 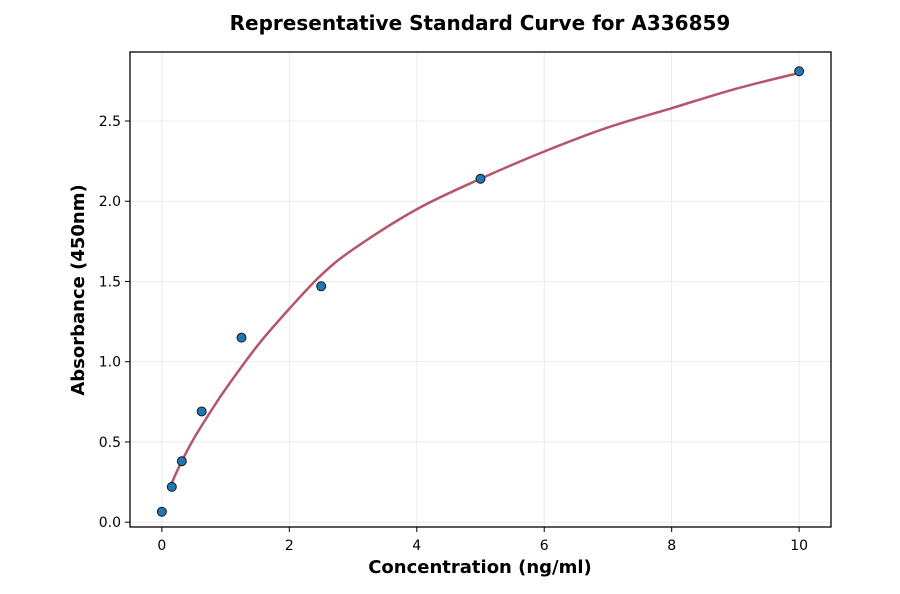 I want to click on y-axis-label: Absorbance (450nm), so click(x=78, y=289).